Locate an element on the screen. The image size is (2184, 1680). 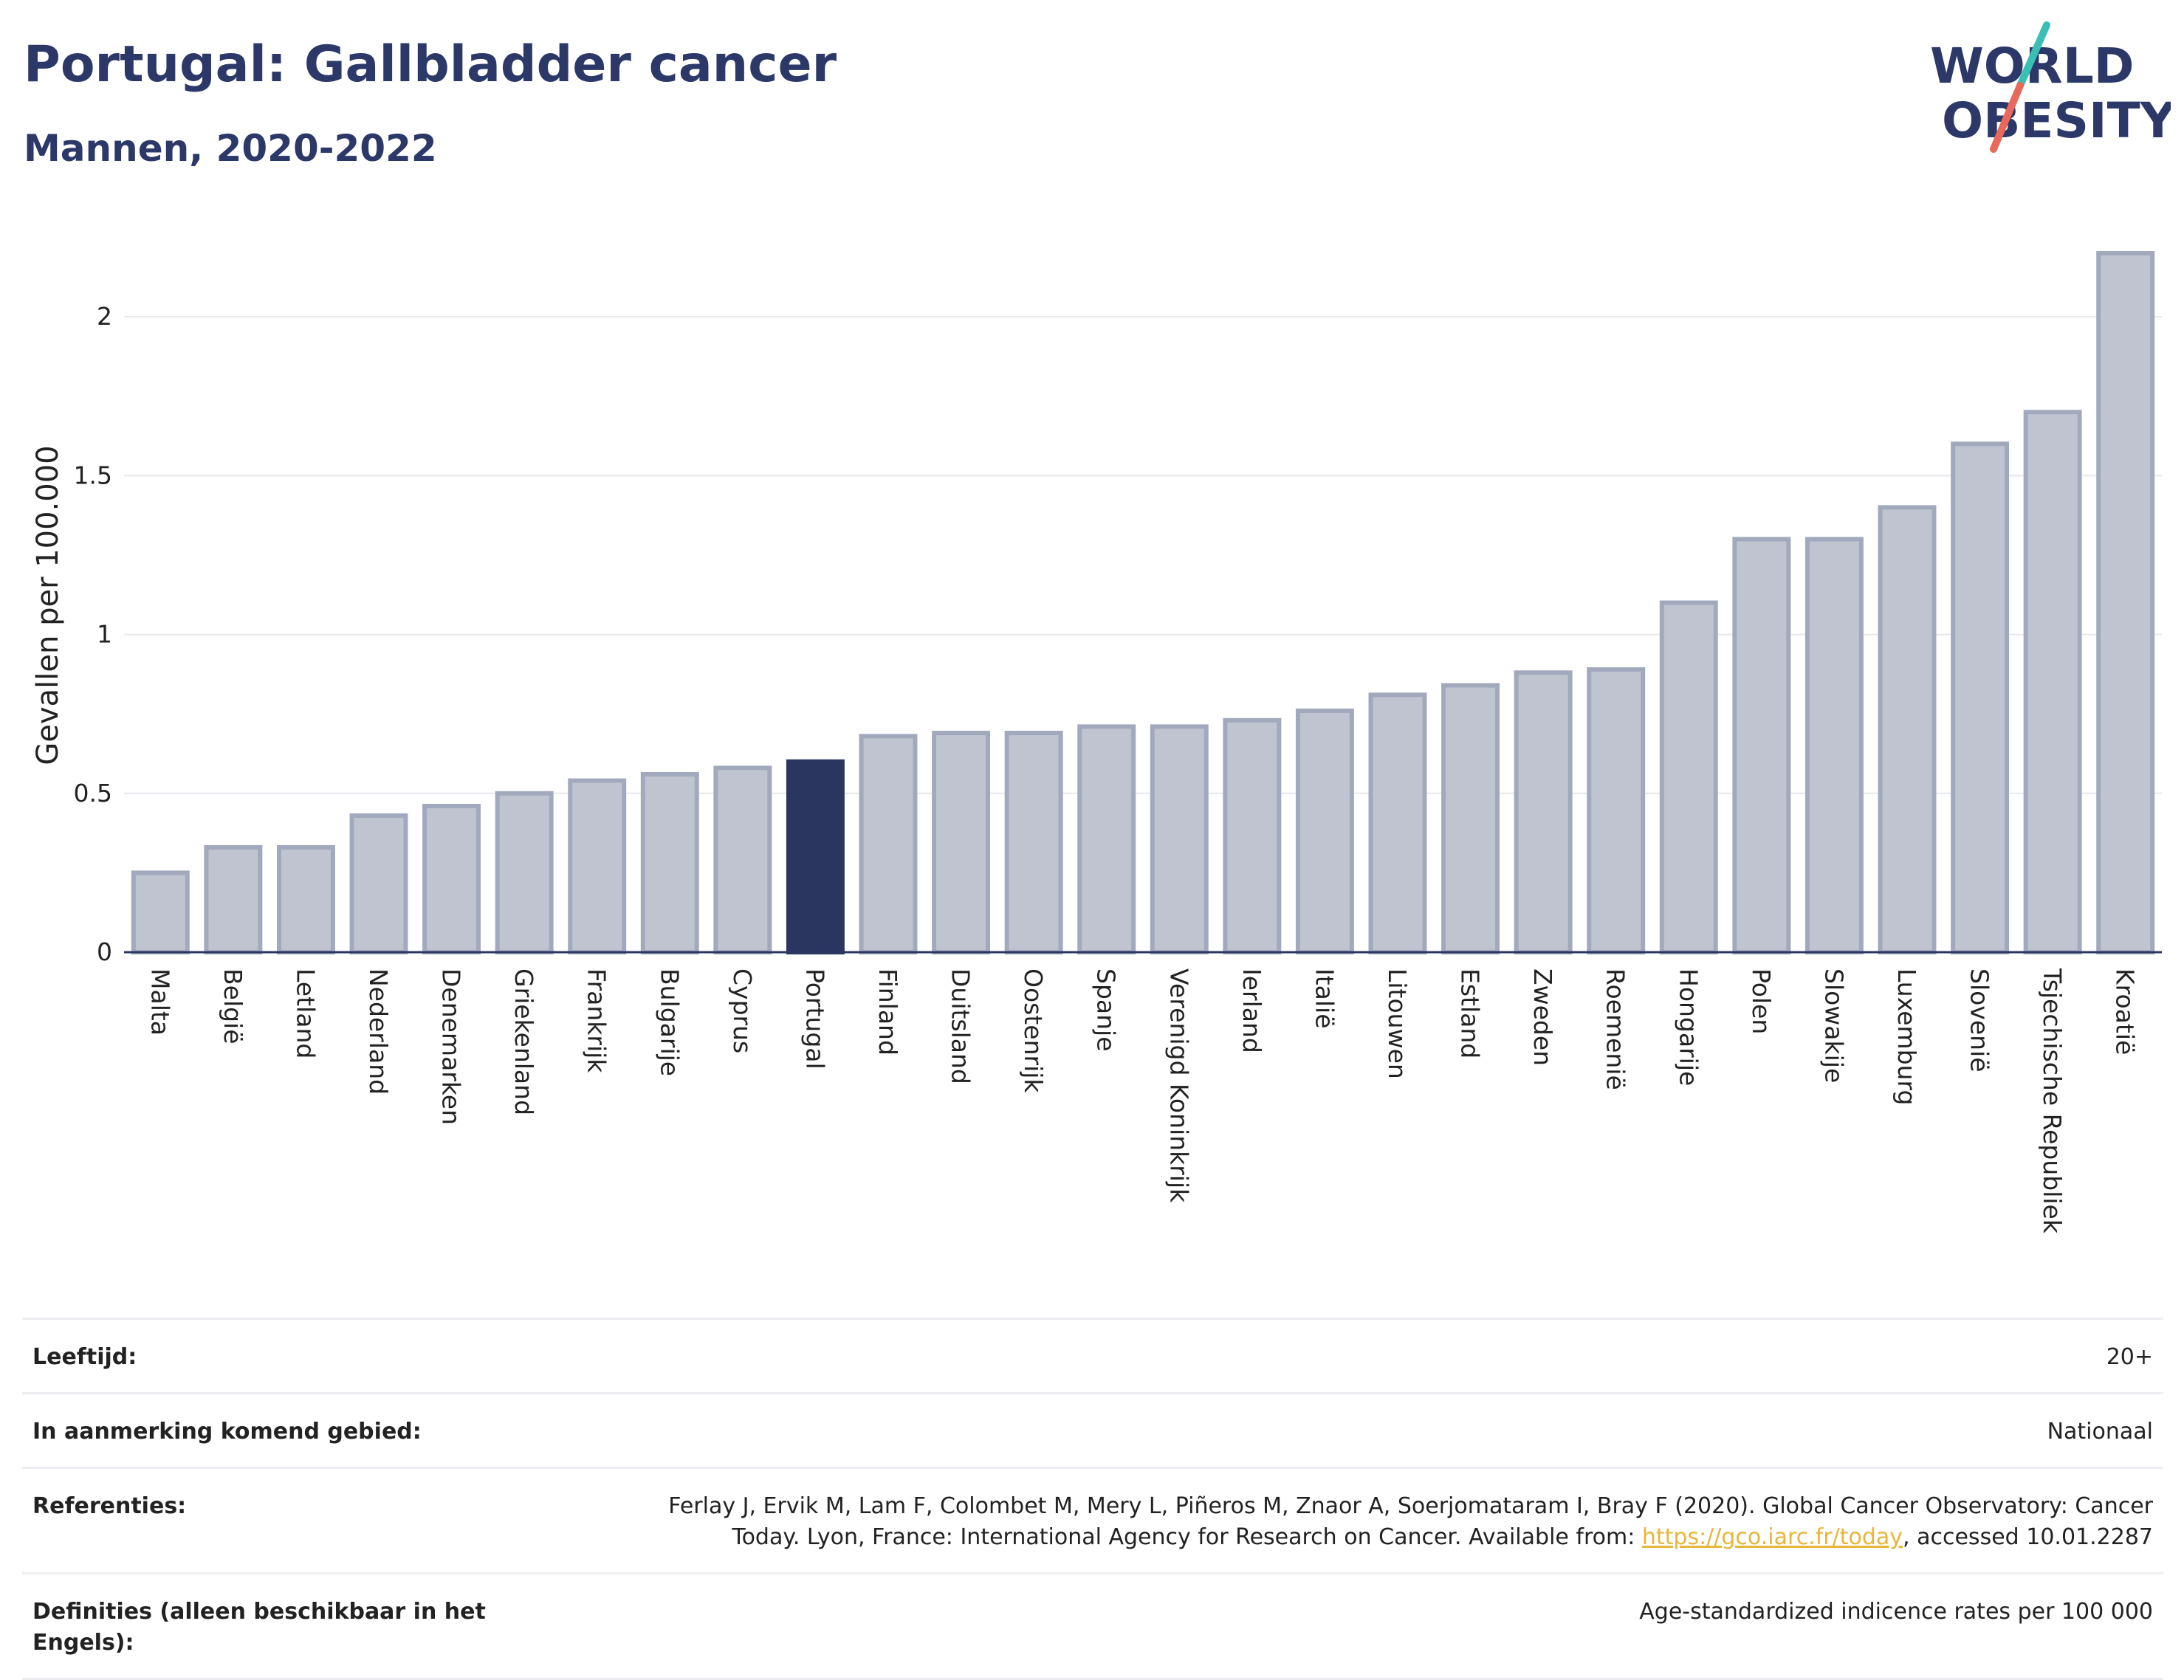
x-tick-label: Zweden is located at coordinates (1542, 1017).